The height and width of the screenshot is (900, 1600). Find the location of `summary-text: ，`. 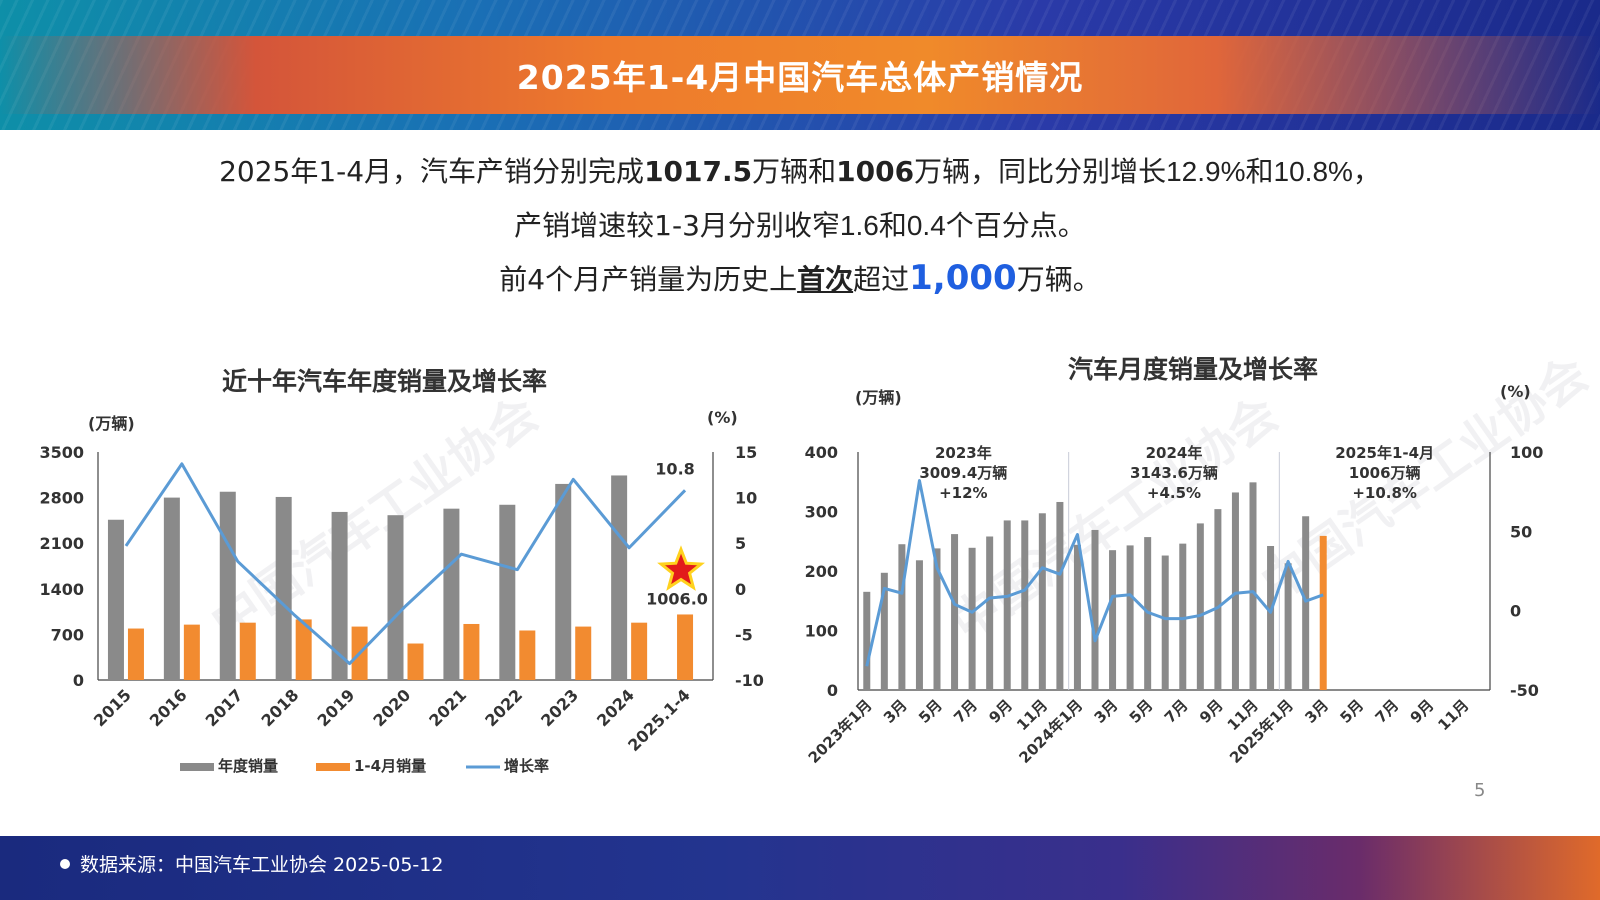

summary-text: ， is located at coordinates (1366, 171).